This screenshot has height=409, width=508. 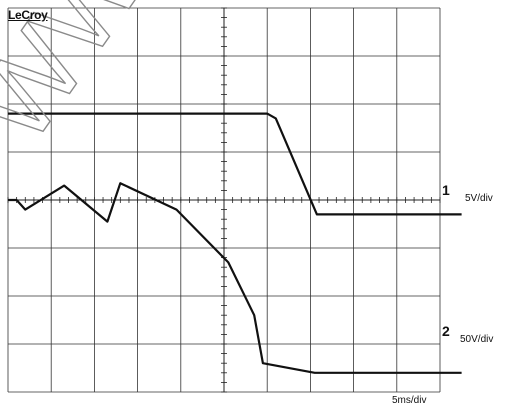 What do you see at coordinates (479, 198) in the screenshot?
I see `channel-1-scale: 5V/div` at bounding box center [479, 198].